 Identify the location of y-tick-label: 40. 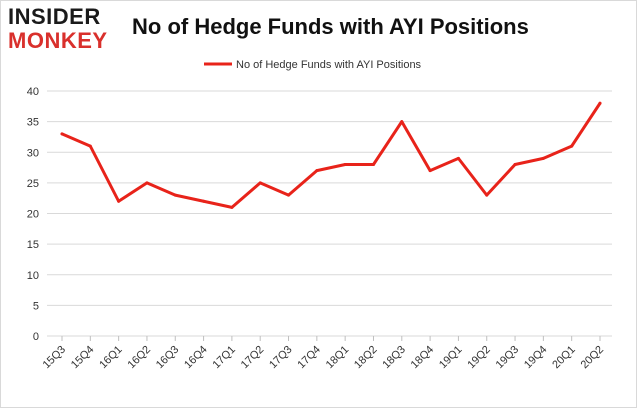
(33, 92).